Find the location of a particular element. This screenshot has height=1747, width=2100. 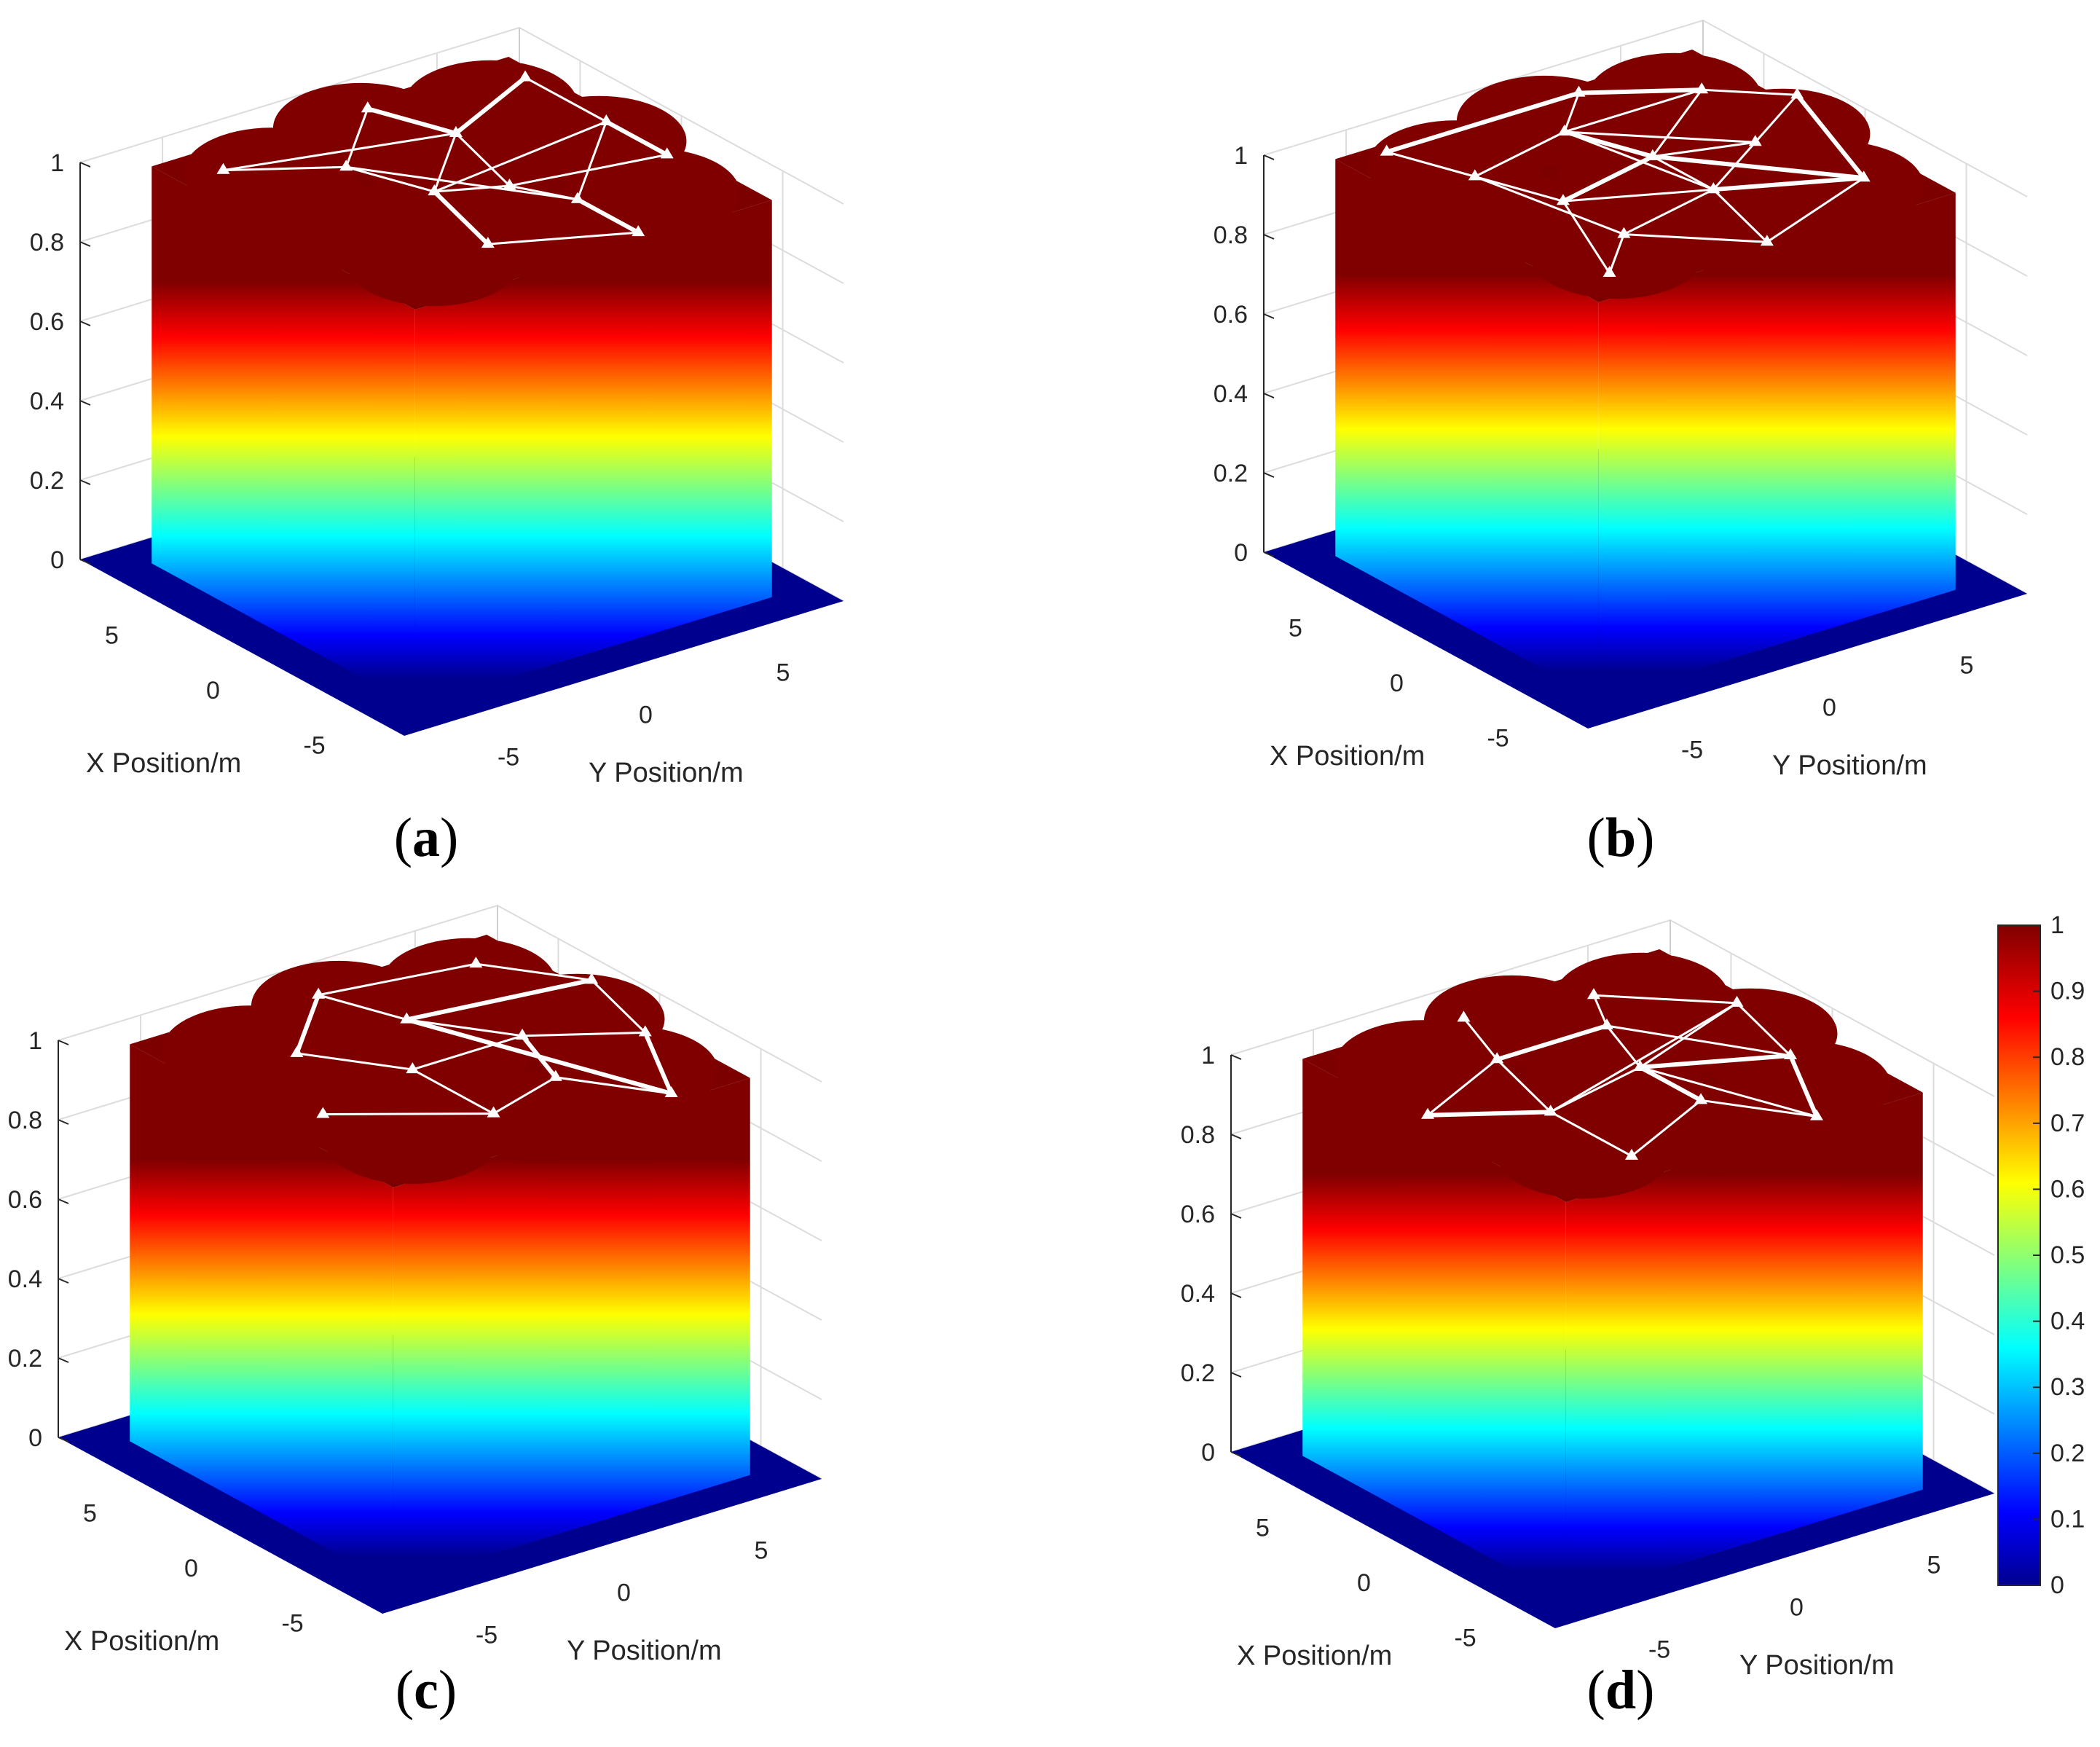

z-tick-label: 0.4 is located at coordinates (1198, 1294).